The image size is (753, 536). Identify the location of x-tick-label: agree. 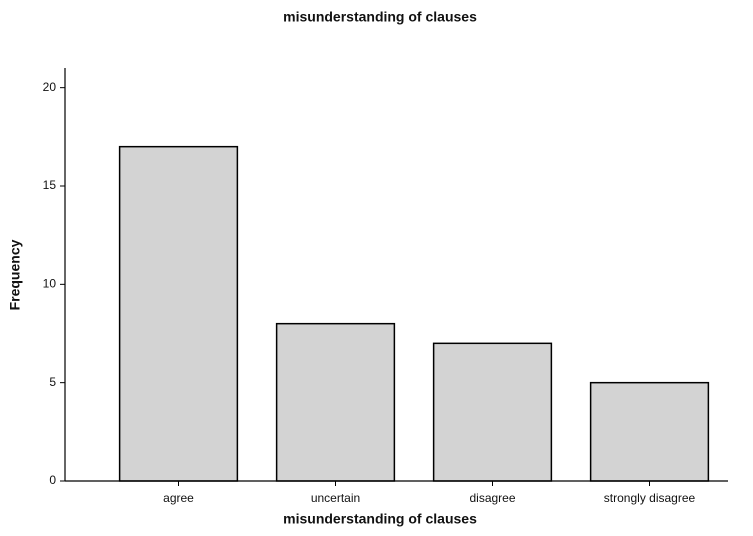
(178, 498).